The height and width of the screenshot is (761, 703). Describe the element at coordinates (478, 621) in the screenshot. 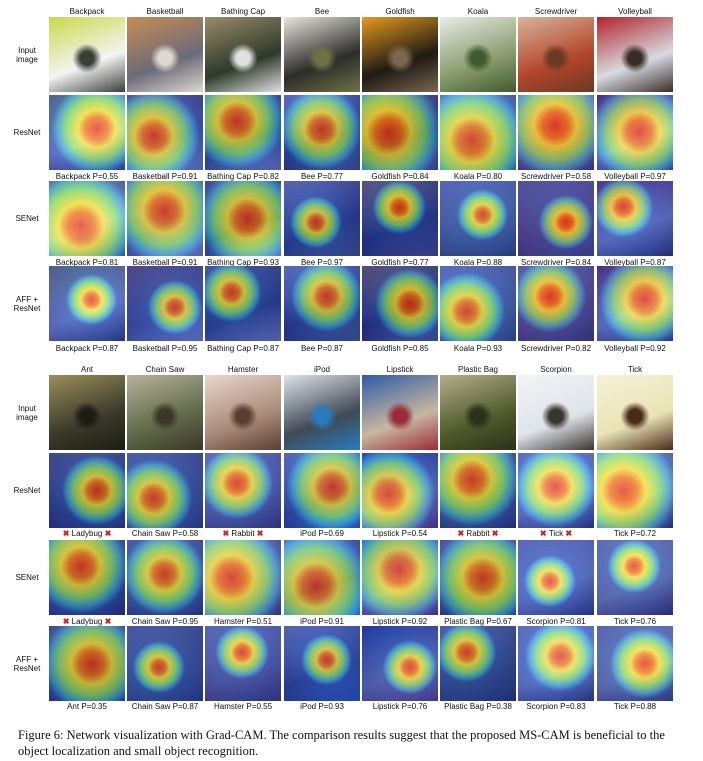

I see `prediction-label: Plastic Bag P=0.67` at that location.